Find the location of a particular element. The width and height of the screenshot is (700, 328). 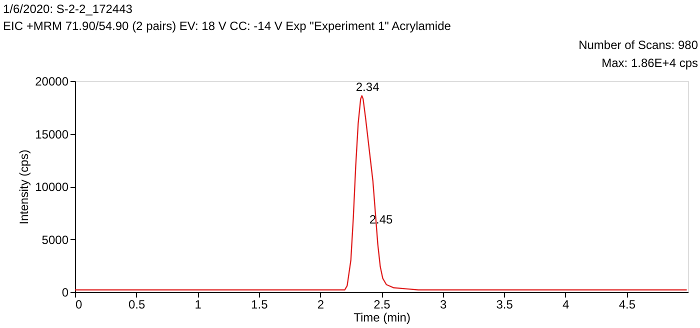

x-tick-label: 1.5 is located at coordinates (259, 305).